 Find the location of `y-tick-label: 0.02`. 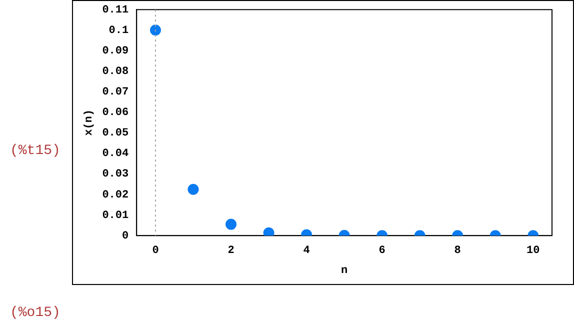

y-tick-label: 0.02 is located at coordinates (115, 195).